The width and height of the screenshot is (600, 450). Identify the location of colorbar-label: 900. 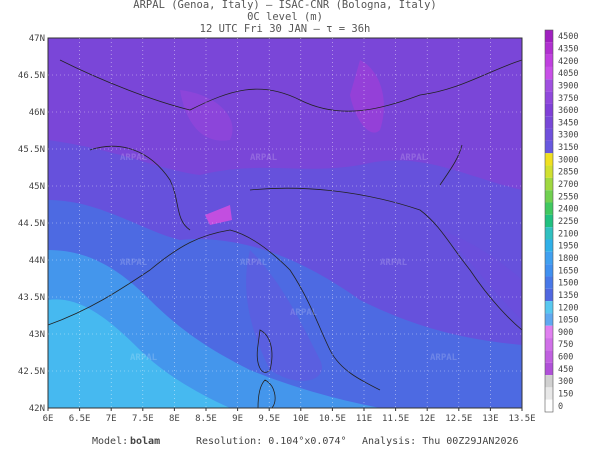
(565, 333).